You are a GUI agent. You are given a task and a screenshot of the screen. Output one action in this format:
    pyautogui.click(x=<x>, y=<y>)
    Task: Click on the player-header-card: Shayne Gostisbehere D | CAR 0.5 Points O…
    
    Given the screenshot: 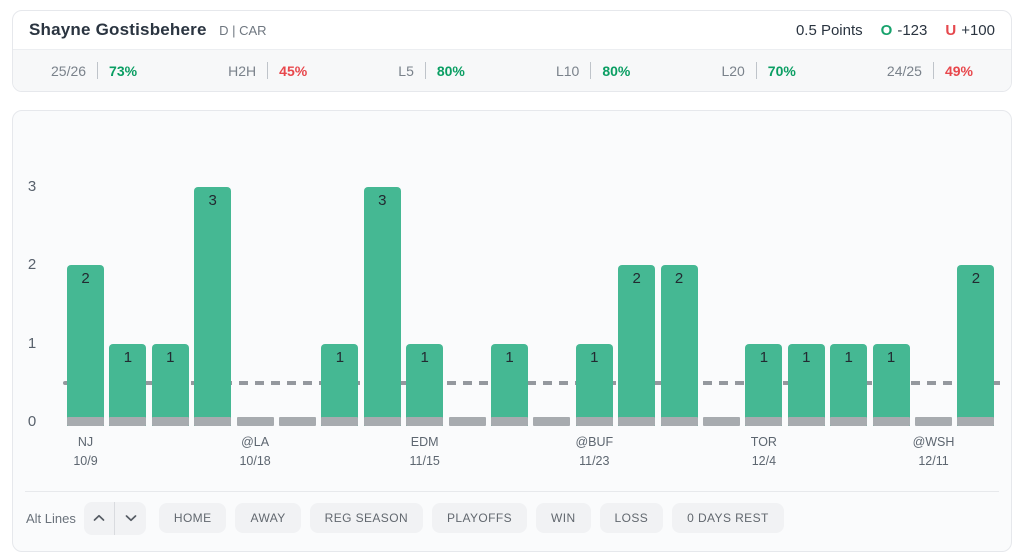 What is the action you would take?
    pyautogui.click(x=512, y=51)
    